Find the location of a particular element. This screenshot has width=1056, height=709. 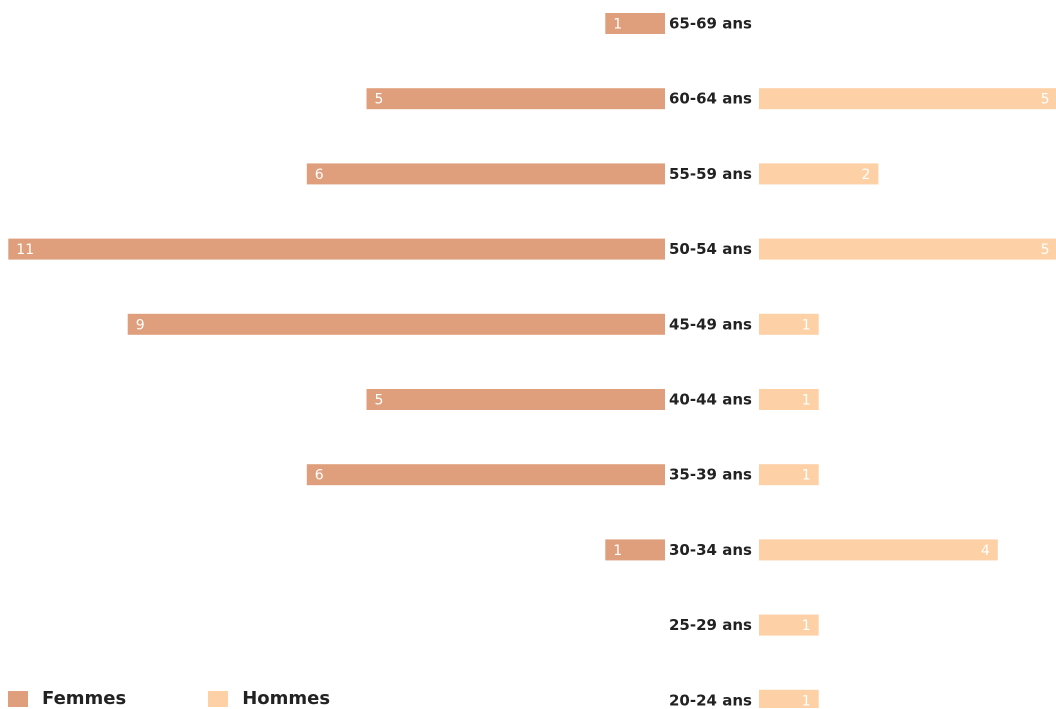

legend-item-femmes: Femmes is located at coordinates (67, 698).